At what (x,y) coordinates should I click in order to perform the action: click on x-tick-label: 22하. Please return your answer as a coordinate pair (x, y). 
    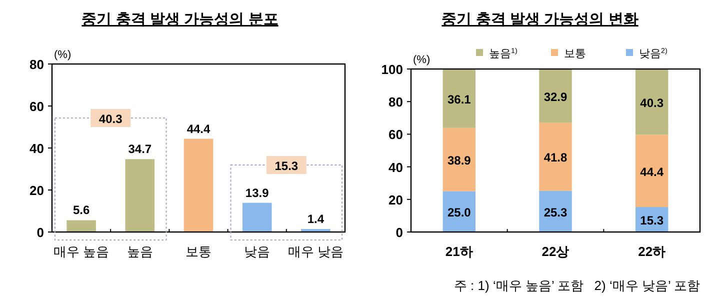
    Looking at the image, I should click on (652, 251).